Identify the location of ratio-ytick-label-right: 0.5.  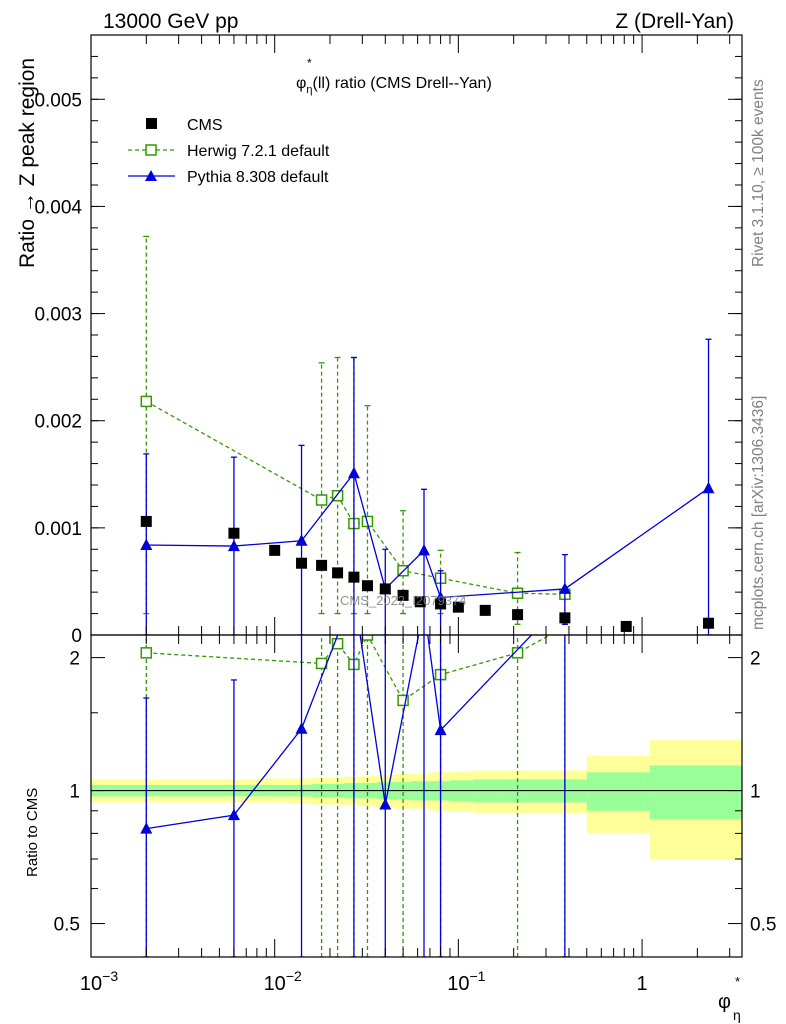
(763, 925).